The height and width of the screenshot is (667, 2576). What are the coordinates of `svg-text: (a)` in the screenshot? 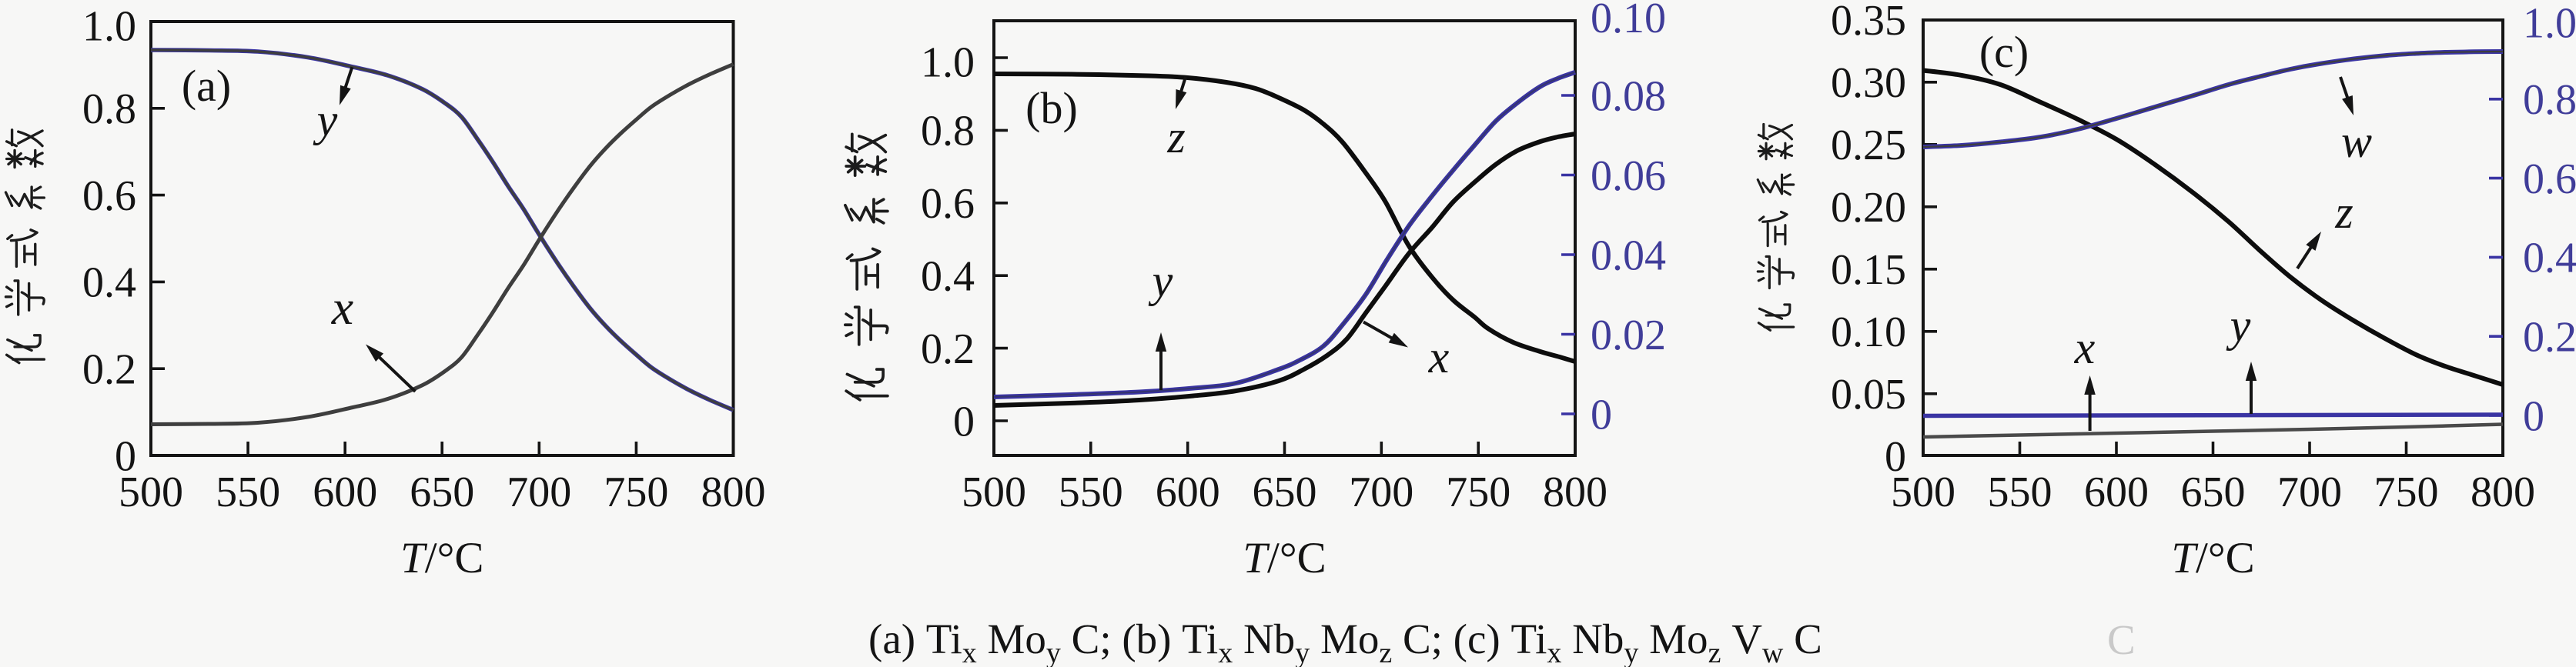 It's located at (206, 86).